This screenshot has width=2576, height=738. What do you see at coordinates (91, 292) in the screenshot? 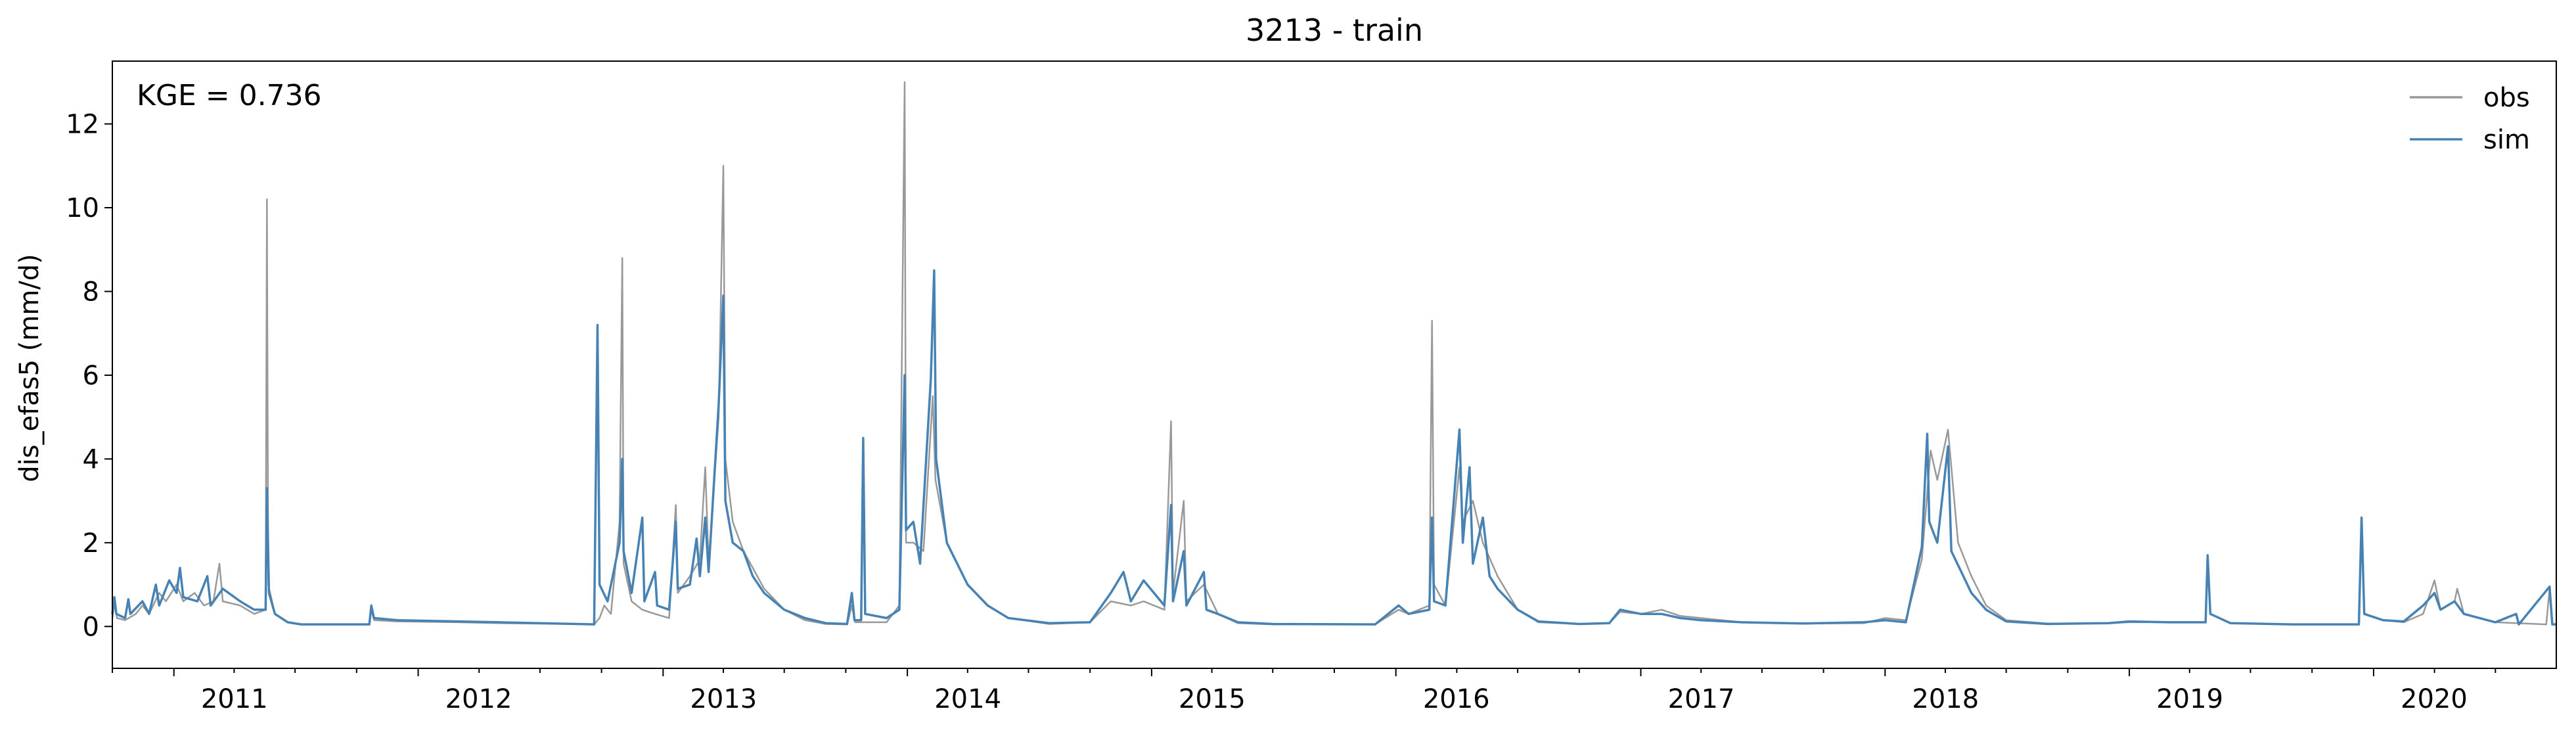
I see `y-tick-label: 8` at bounding box center [91, 292].